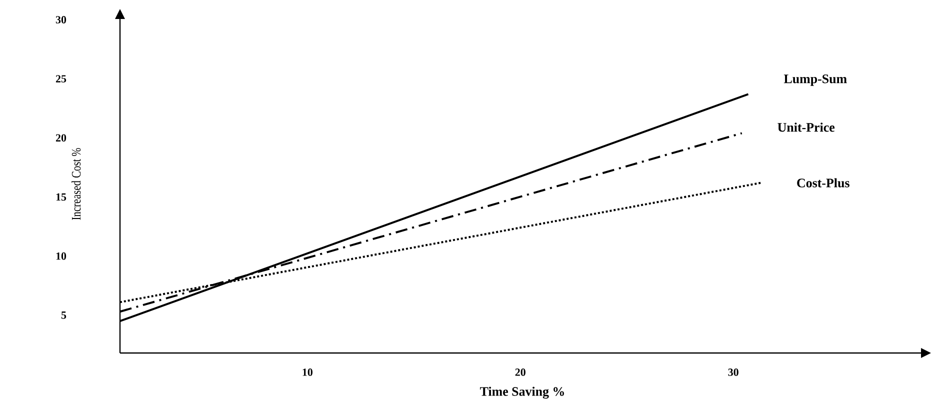 Image resolution: width=935 pixels, height=414 pixels. I want to click on text: Unit-Price, so click(806, 127).